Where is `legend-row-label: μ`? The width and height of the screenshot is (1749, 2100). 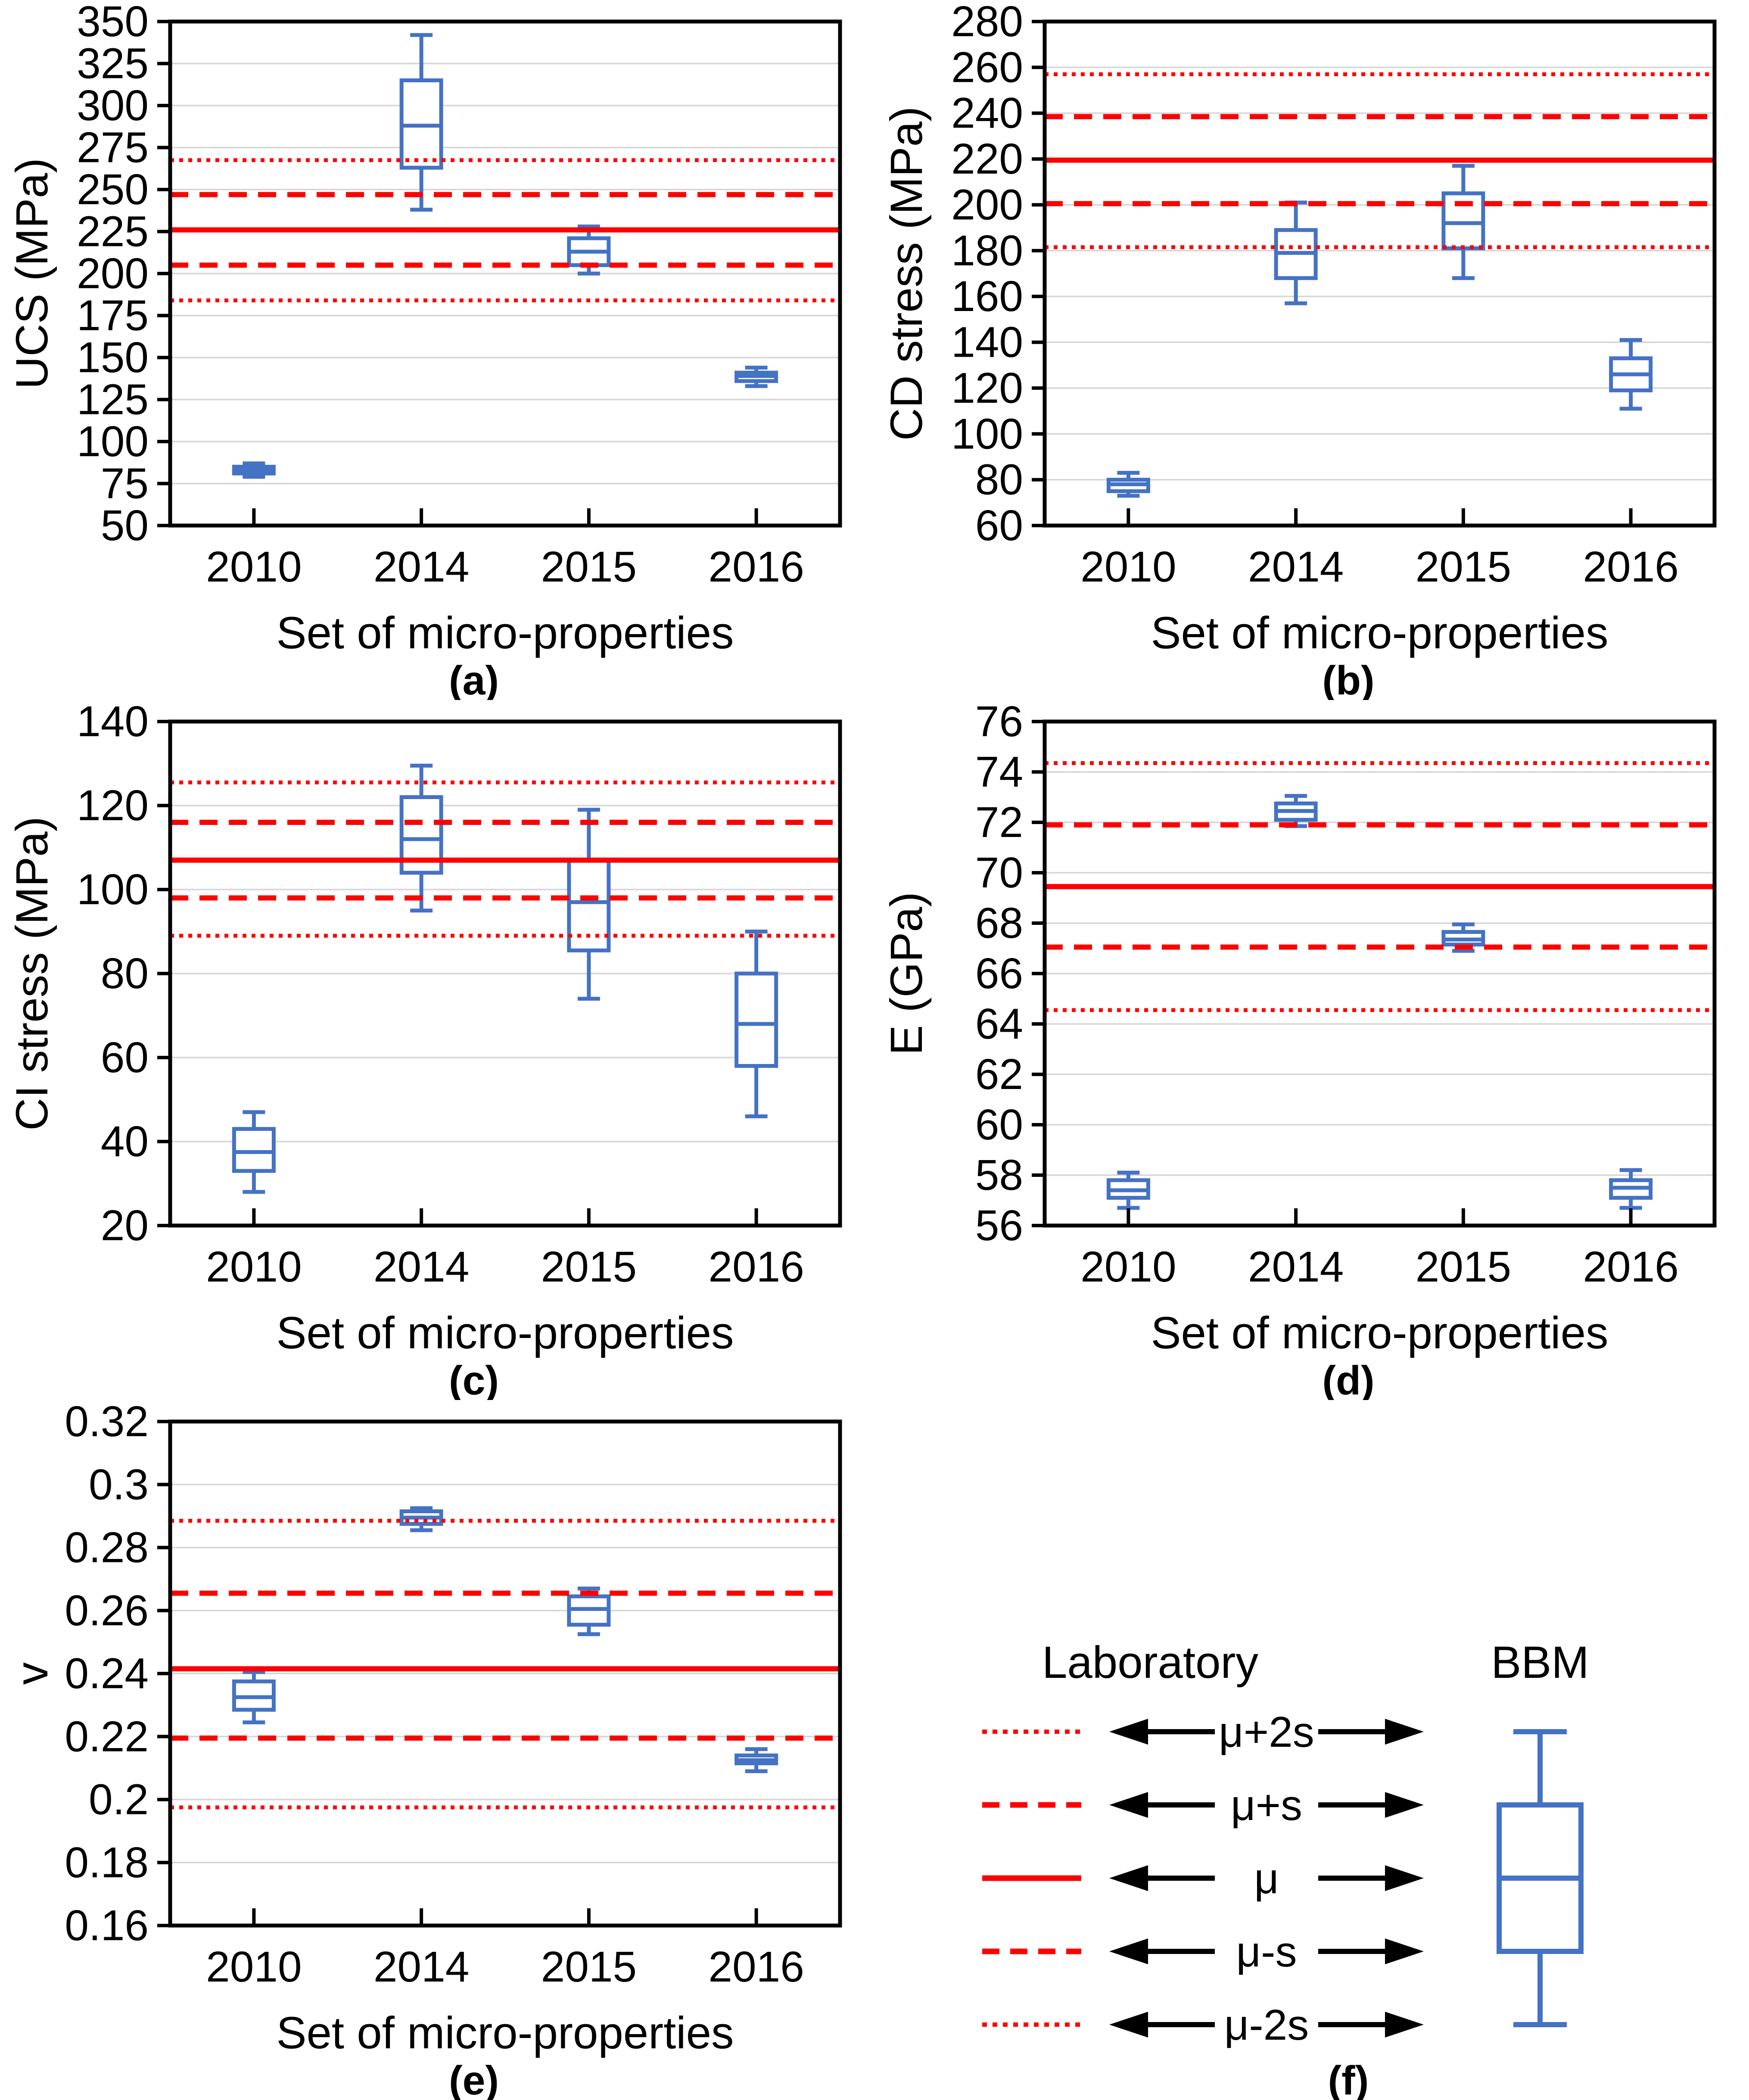
legend-row-label: μ is located at coordinates (1266, 1879).